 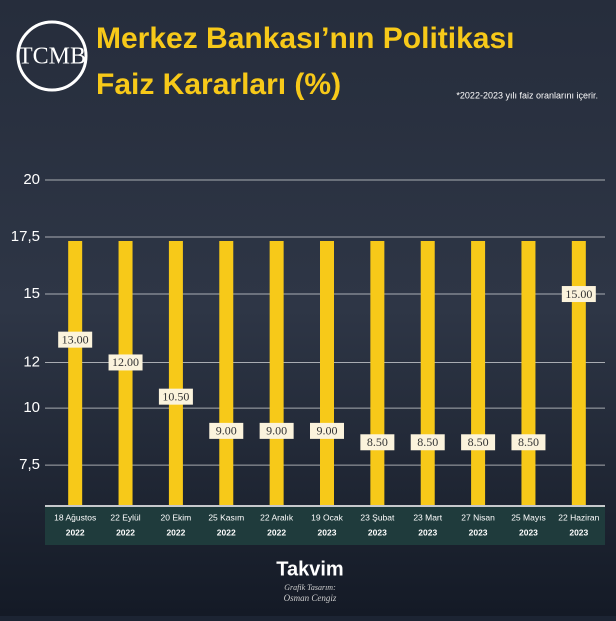 I want to click on x-tick-label: 25 Mayıs, so click(x=528, y=517).